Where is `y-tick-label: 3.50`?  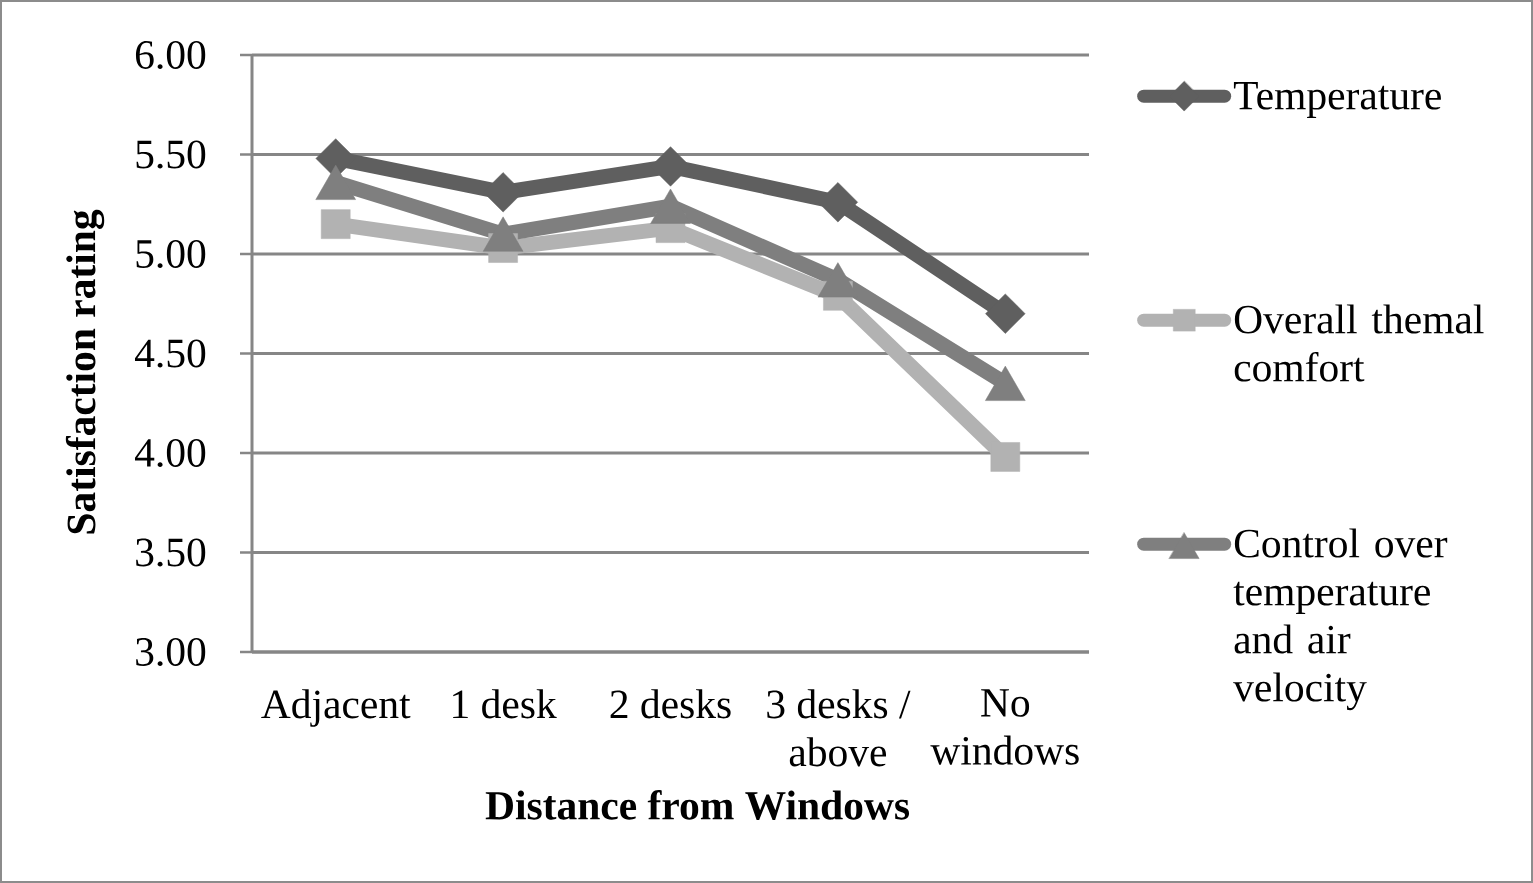
y-tick-label: 3.50 is located at coordinates (171, 552).